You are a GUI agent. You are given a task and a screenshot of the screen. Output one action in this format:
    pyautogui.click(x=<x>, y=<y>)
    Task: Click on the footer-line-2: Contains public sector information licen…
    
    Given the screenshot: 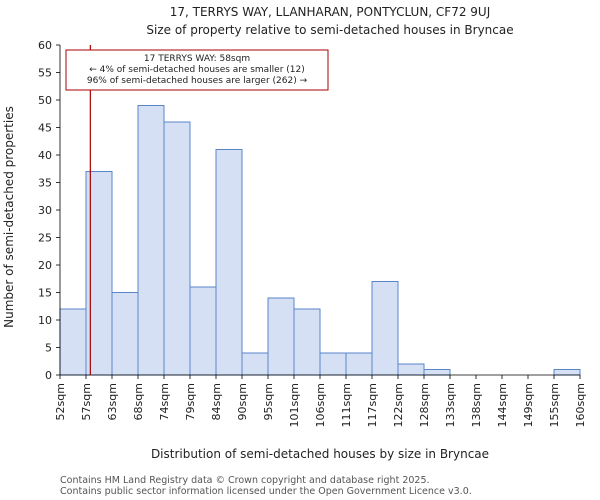 What is the action you would take?
    pyautogui.click(x=266, y=491)
    